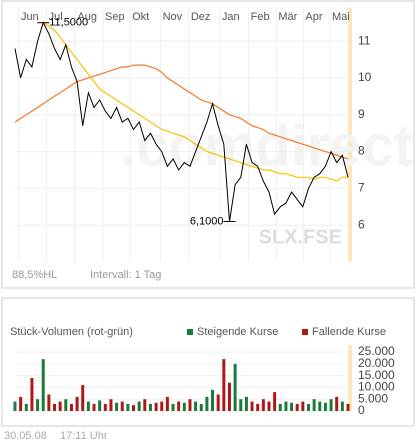  I want to click on y-tick-label: 9, so click(361, 114).